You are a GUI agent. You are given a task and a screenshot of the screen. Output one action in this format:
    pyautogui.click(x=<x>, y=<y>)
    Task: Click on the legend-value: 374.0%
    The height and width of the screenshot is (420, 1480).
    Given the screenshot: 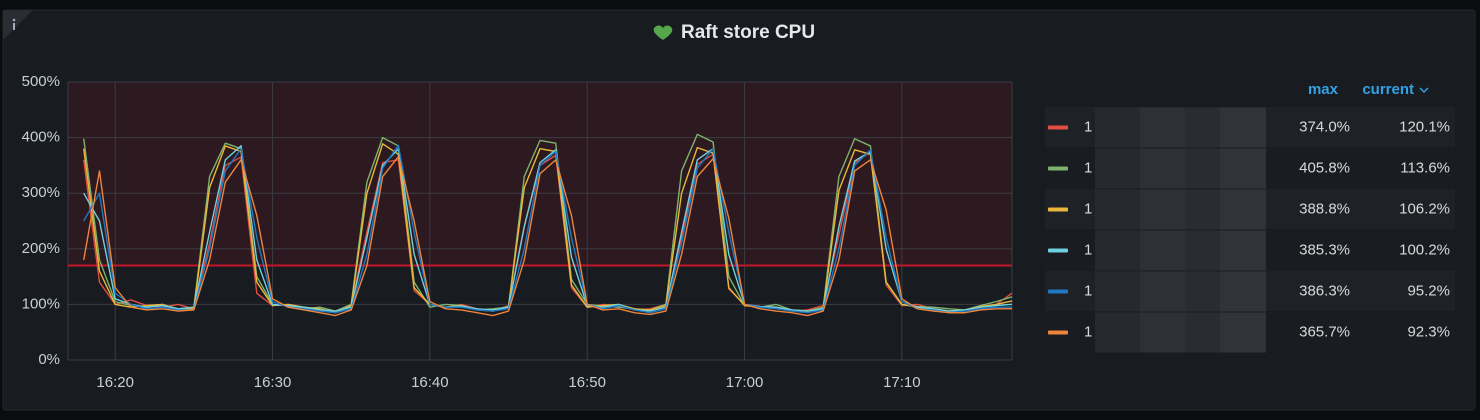 What is the action you would take?
    pyautogui.click(x=1324, y=126)
    